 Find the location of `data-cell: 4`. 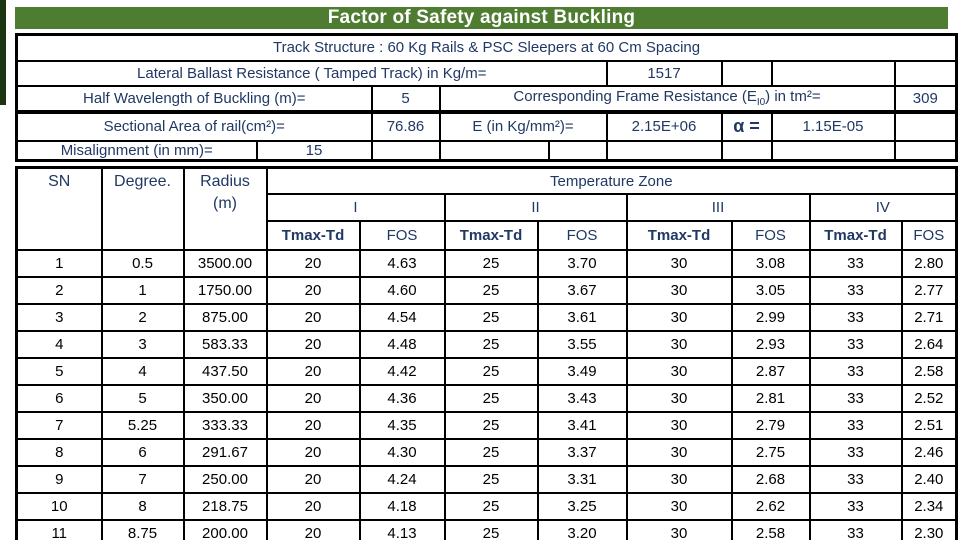

data-cell: 4 is located at coordinates (59, 344).